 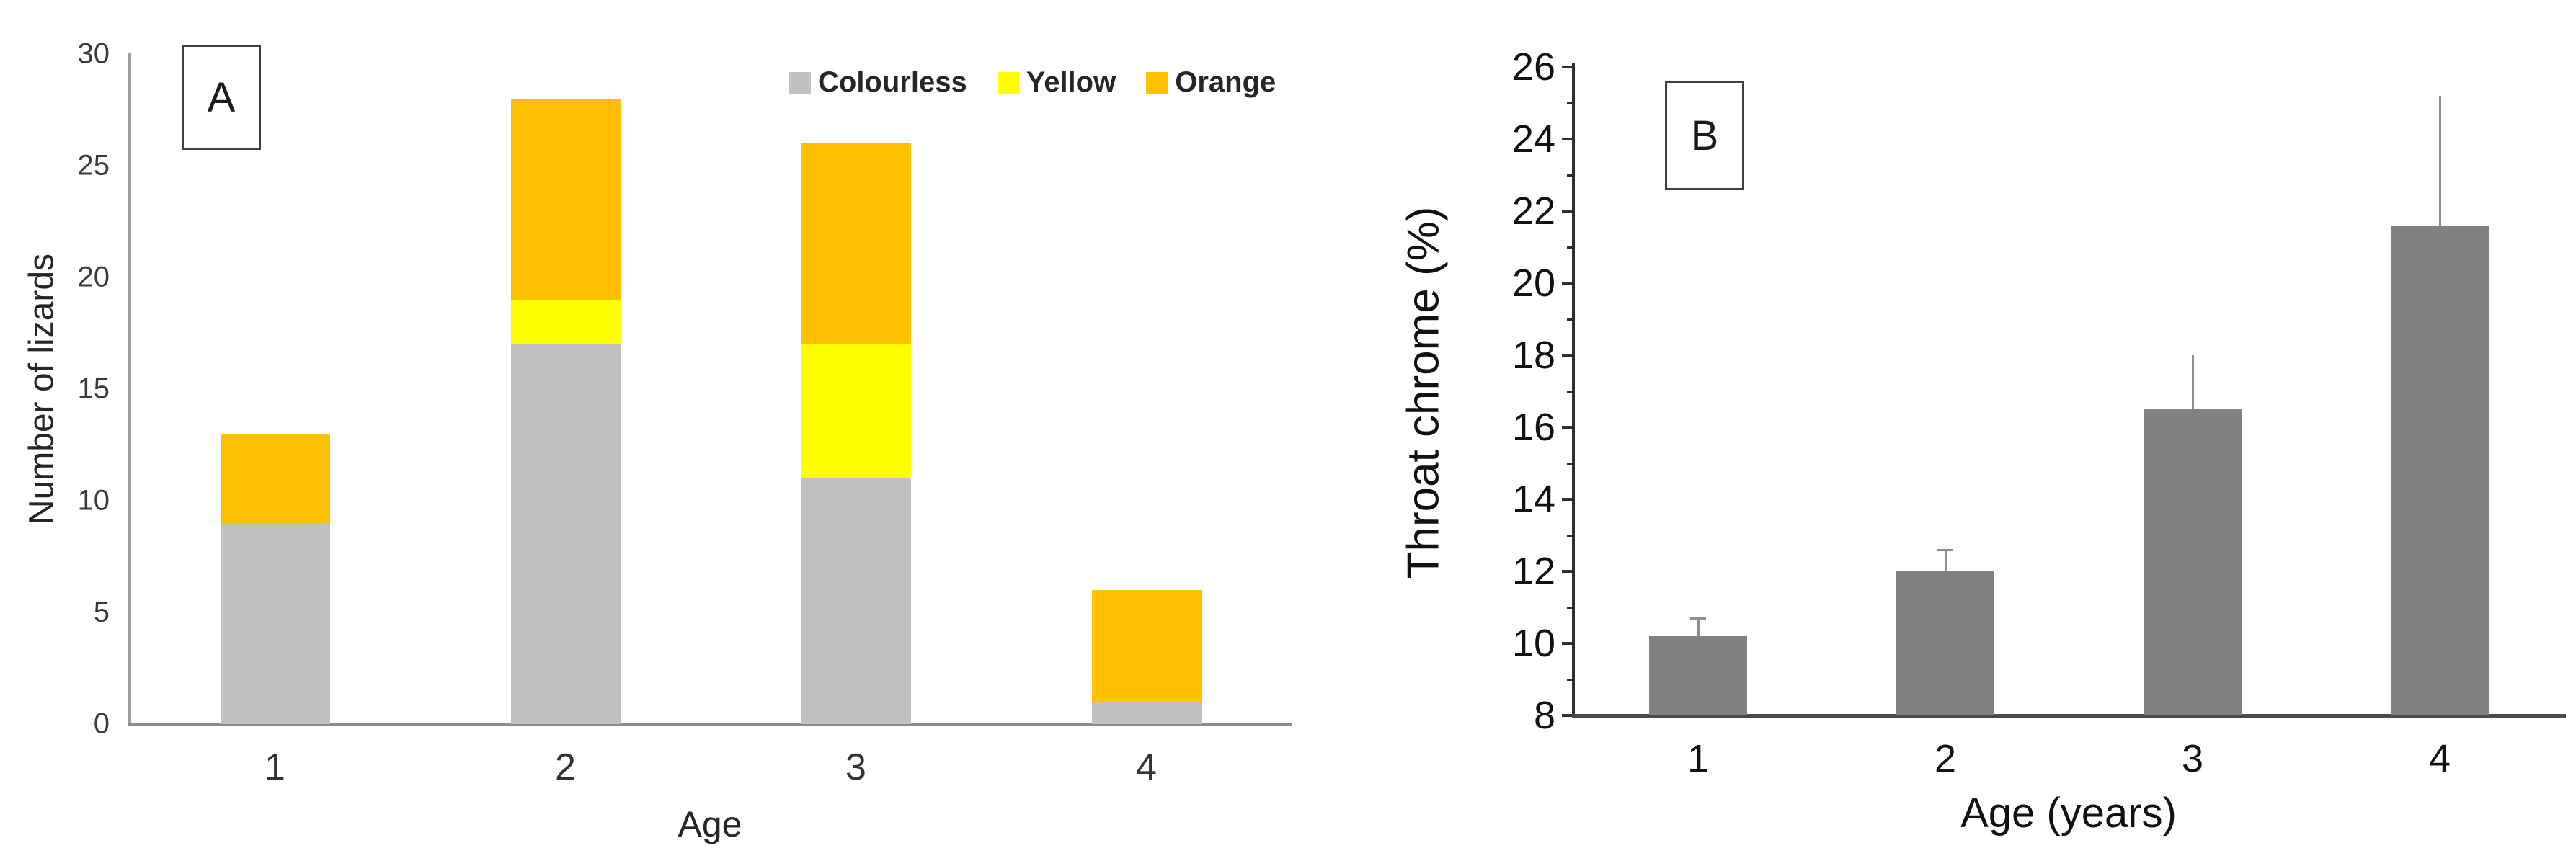 I want to click on yellow-swatch-icon, so click(x=1008, y=82).